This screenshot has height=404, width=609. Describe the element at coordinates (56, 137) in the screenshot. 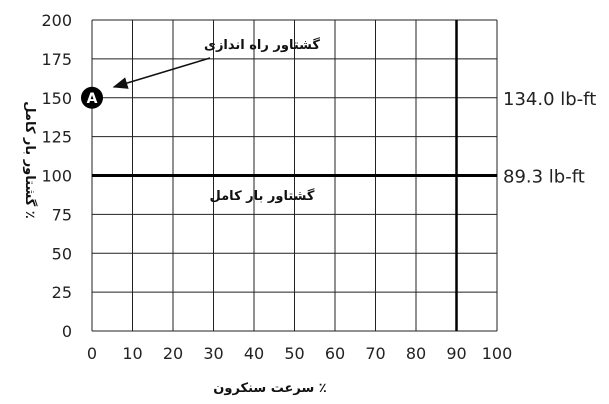

I see `y-tick-label: 125` at that location.